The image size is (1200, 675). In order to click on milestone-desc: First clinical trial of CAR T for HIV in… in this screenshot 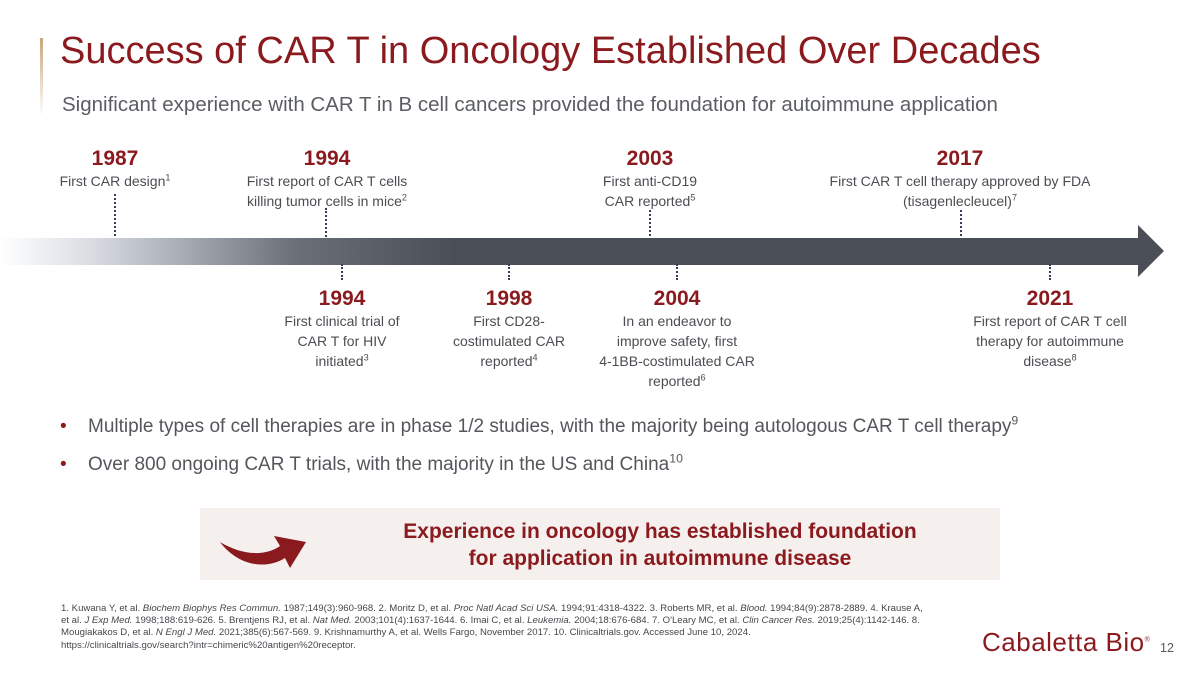, I will do `click(342, 341)`.